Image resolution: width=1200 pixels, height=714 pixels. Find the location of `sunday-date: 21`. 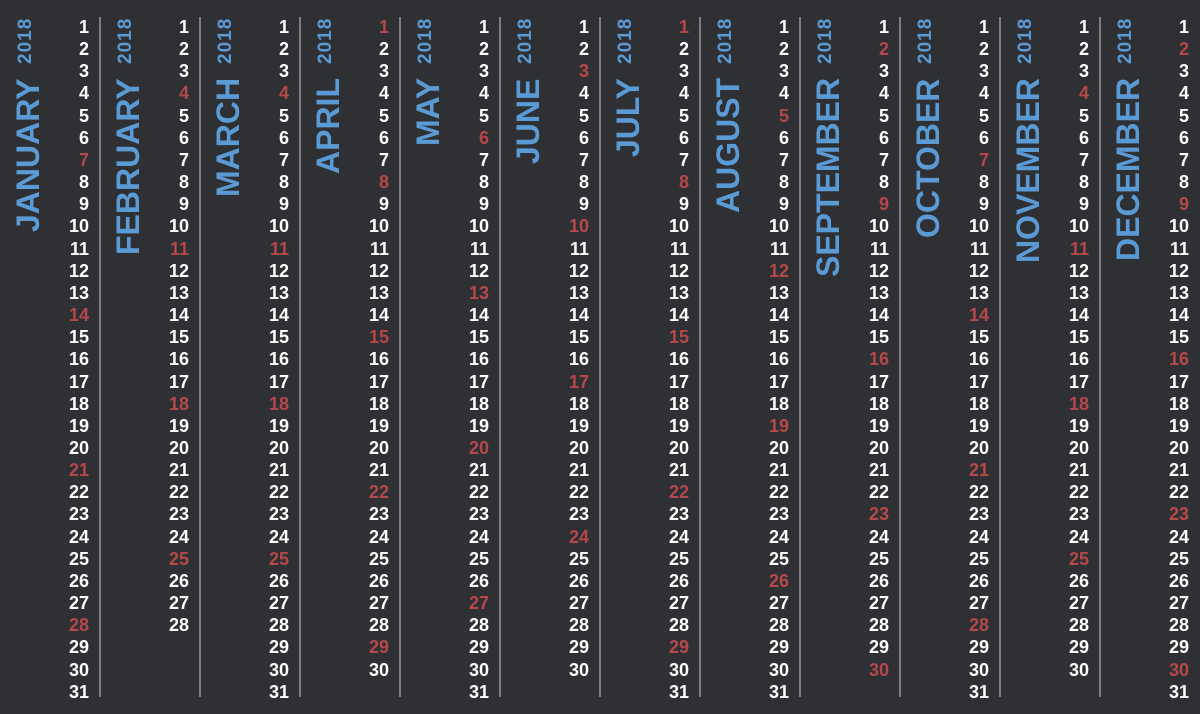

sunday-date: 21 is located at coordinates (78, 470).